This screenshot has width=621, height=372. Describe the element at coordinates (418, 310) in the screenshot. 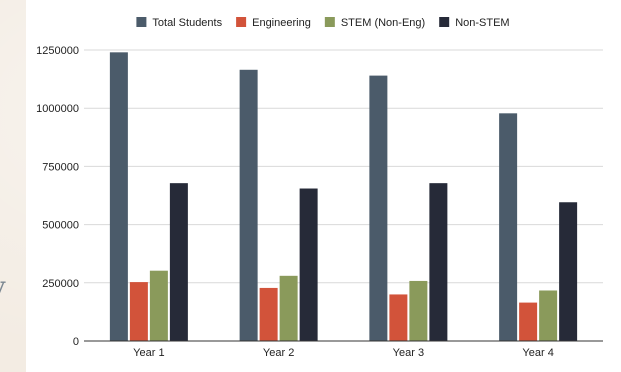

I see `bar-stem-non-eng--year-3` at that location.